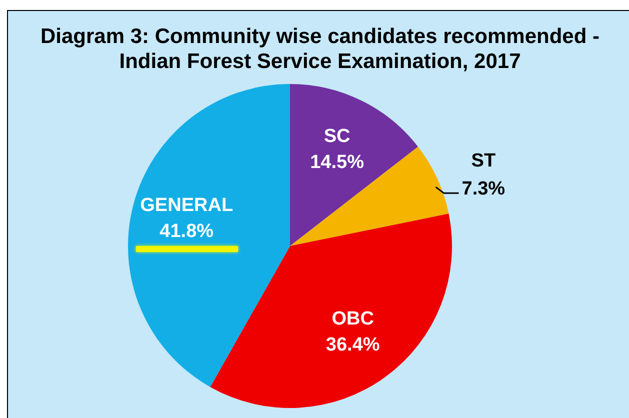 This screenshot has width=629, height=418. I want to click on slice-label: OBC, so click(353, 319).